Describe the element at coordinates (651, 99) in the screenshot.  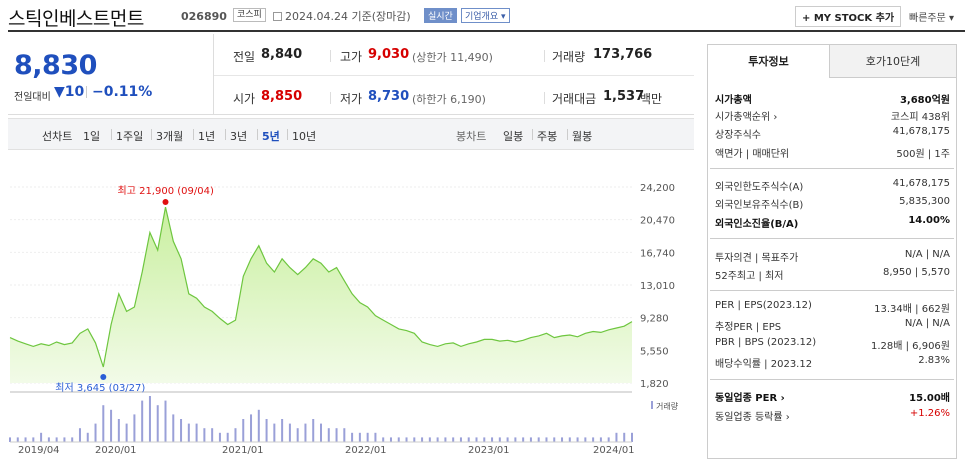
I see `amount-unit: 백만` at that location.